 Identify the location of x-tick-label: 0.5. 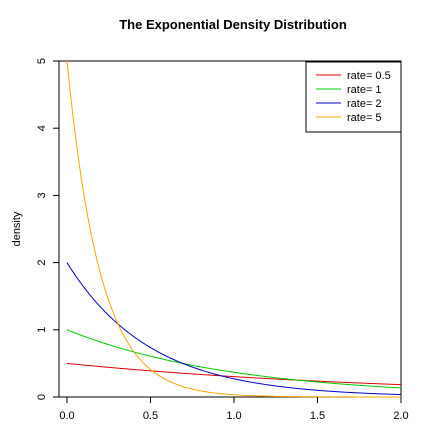
(150, 416).